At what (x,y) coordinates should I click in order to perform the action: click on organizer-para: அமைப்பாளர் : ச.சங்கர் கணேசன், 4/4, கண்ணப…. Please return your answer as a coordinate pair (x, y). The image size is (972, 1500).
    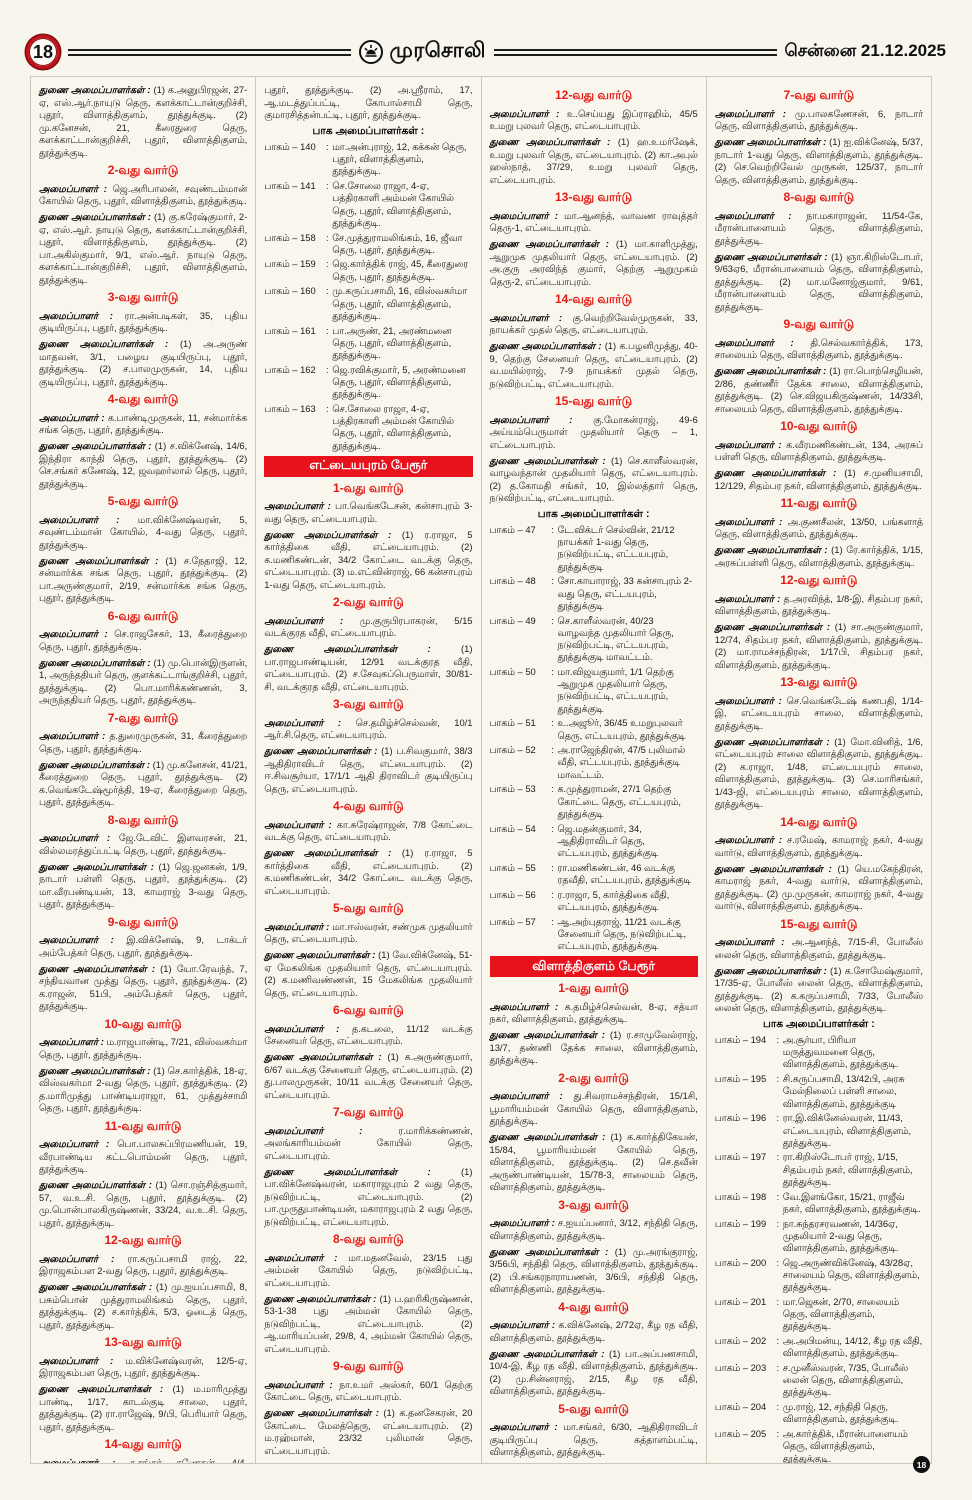
    Looking at the image, I should click on (143, 1460).